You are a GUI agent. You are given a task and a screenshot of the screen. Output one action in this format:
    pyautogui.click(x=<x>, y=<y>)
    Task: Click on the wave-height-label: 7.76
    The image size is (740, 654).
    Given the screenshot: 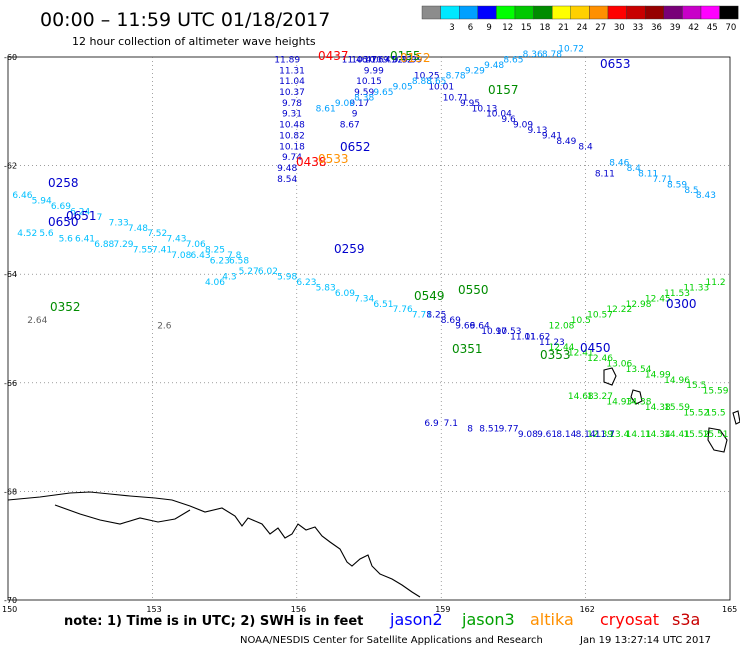 What is the action you would take?
    pyautogui.click(x=403, y=310)
    